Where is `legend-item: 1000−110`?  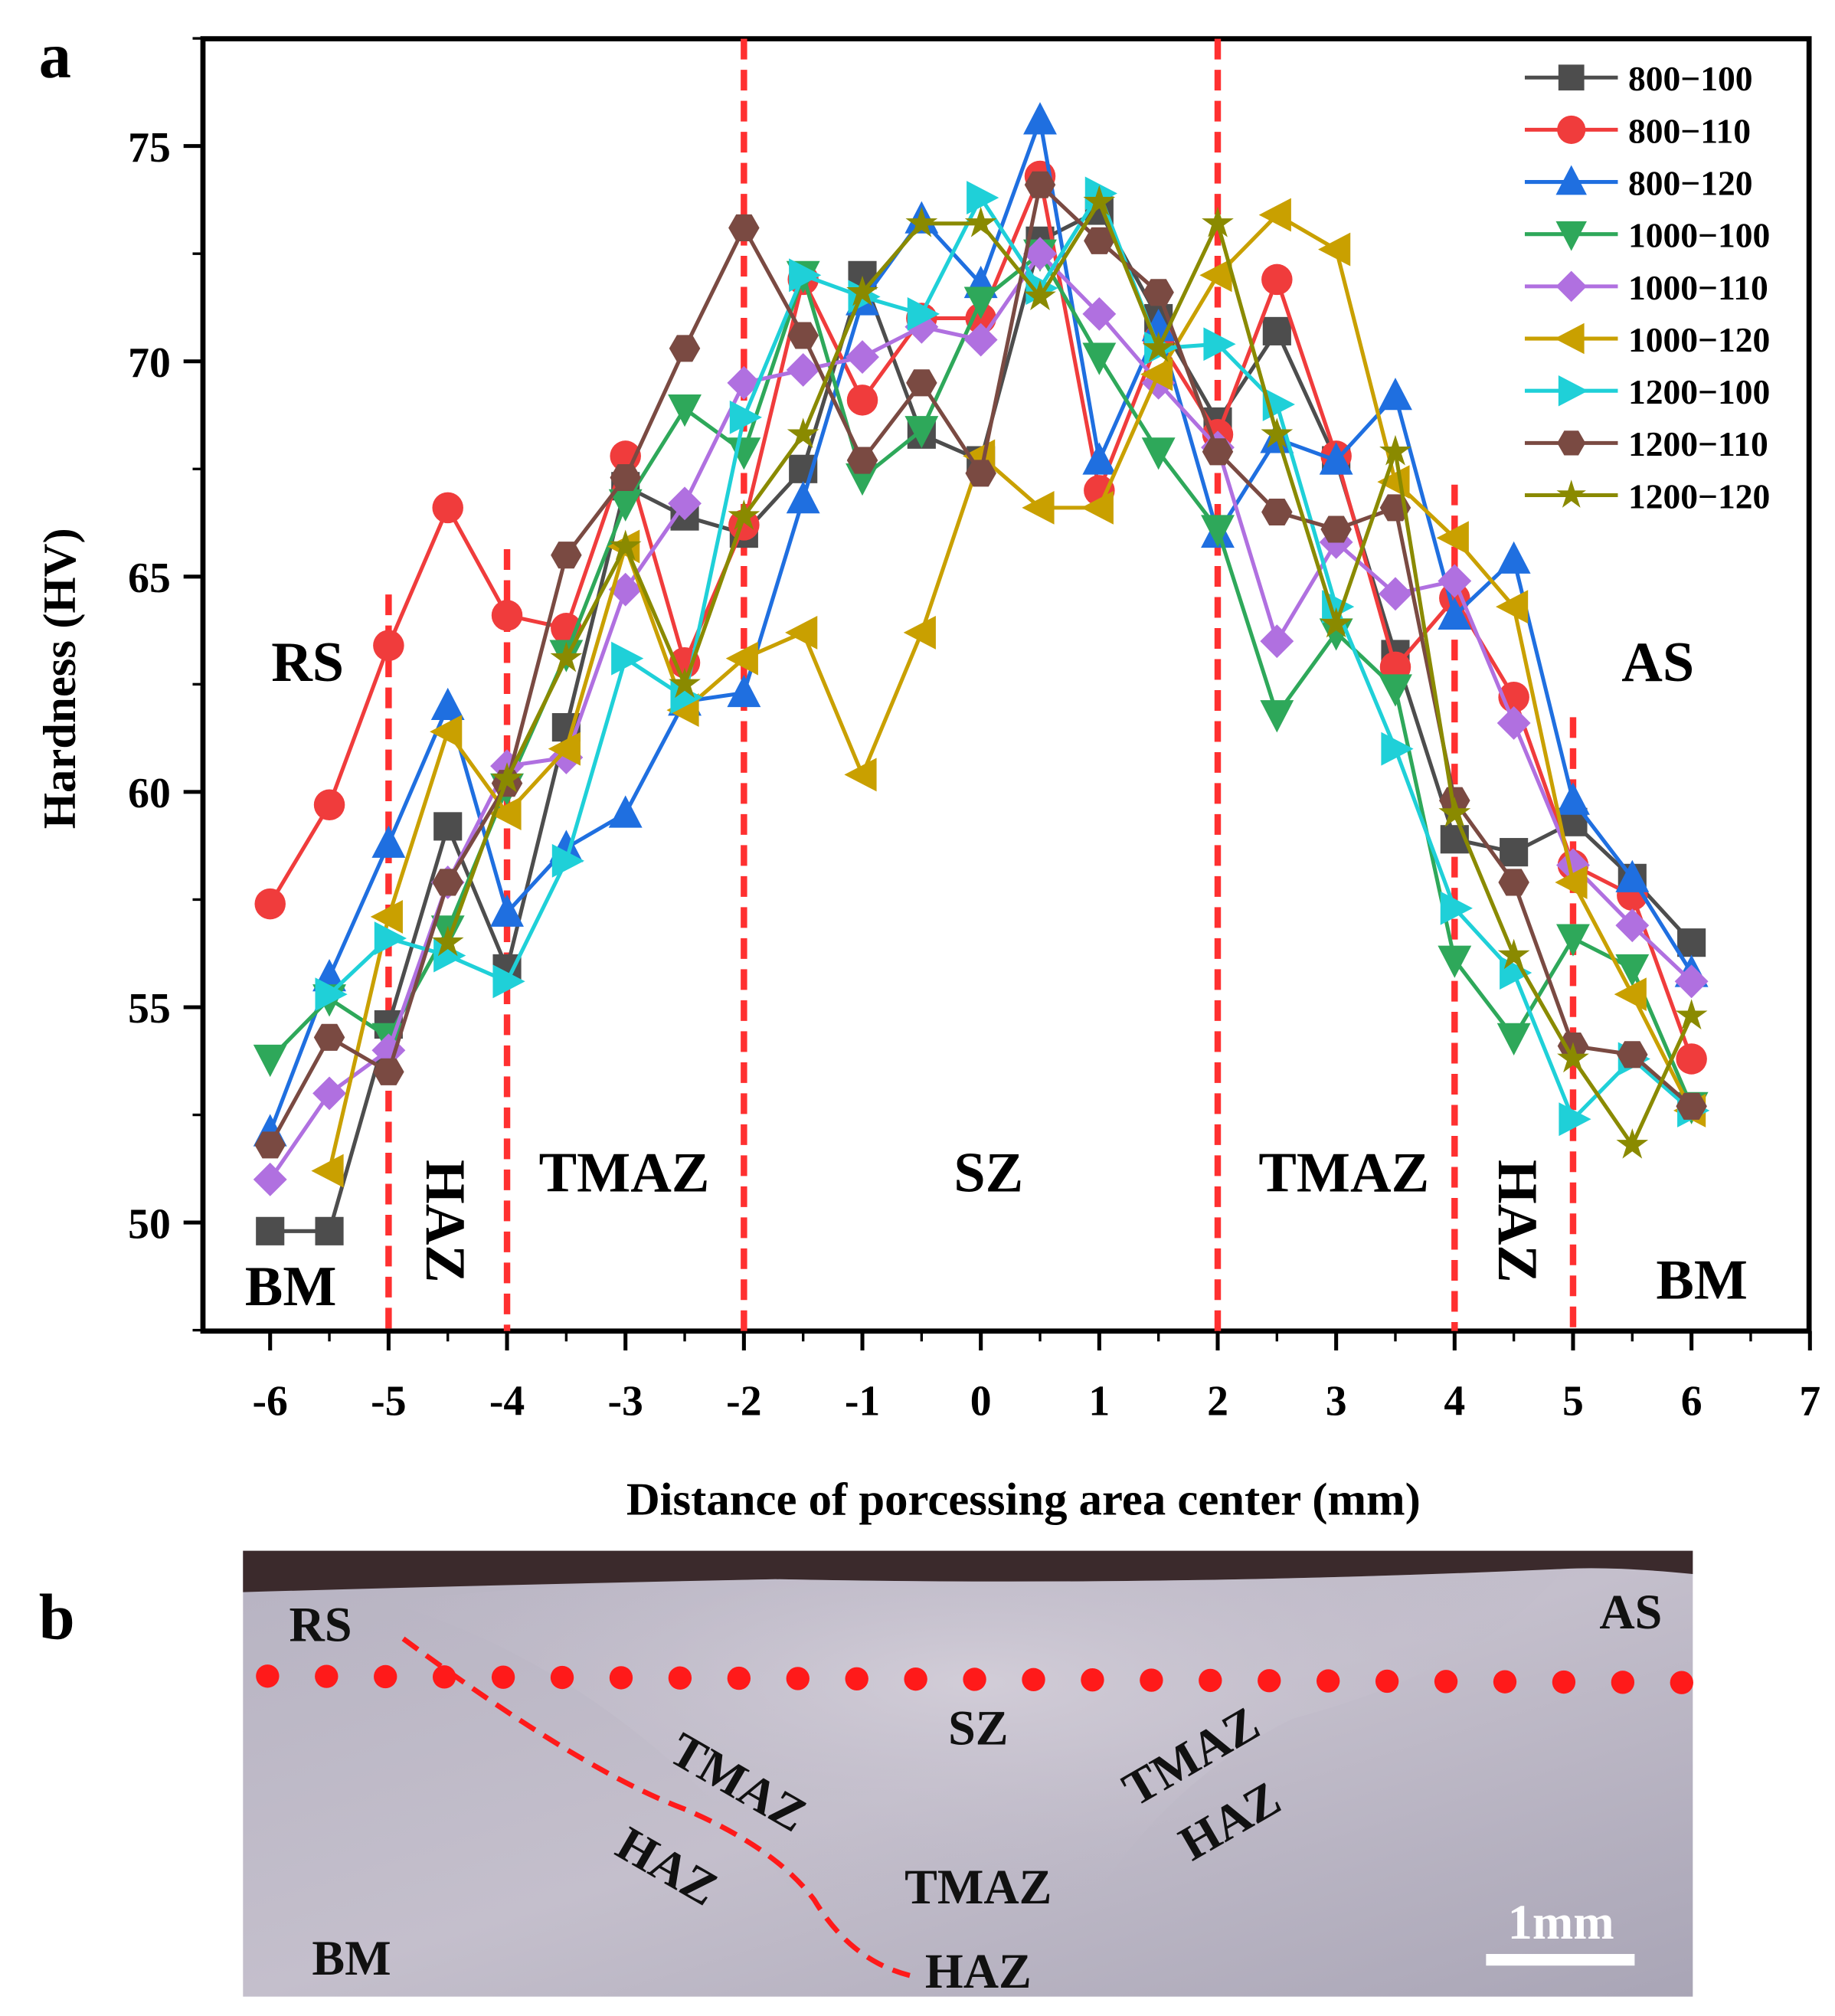 legend-item: 1000−110 is located at coordinates (1646, 287).